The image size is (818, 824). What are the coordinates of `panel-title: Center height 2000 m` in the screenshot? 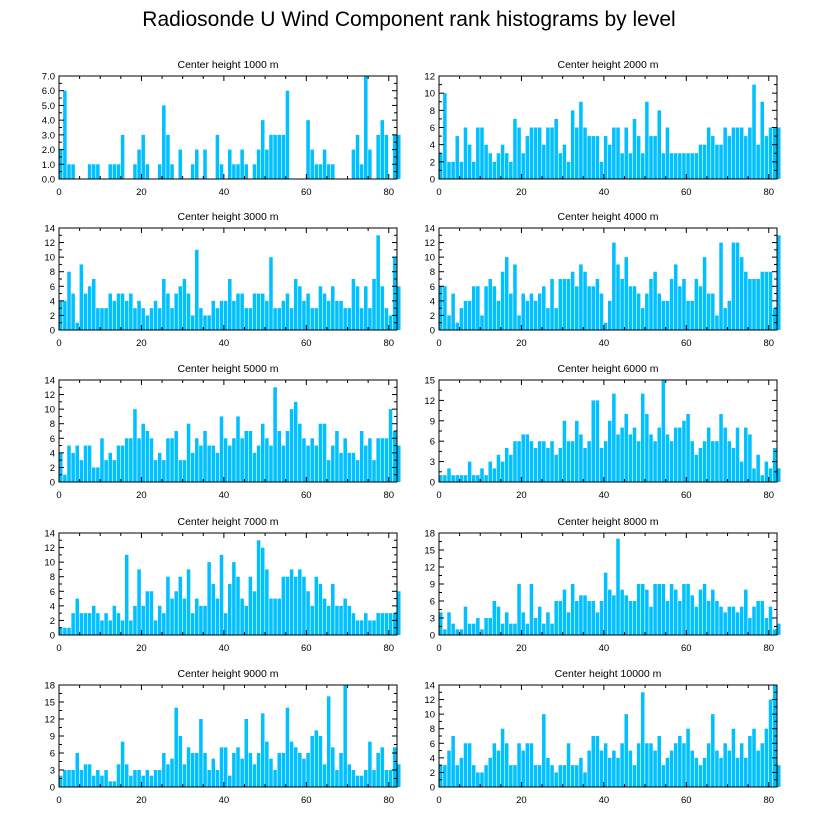 It's located at (608, 65).